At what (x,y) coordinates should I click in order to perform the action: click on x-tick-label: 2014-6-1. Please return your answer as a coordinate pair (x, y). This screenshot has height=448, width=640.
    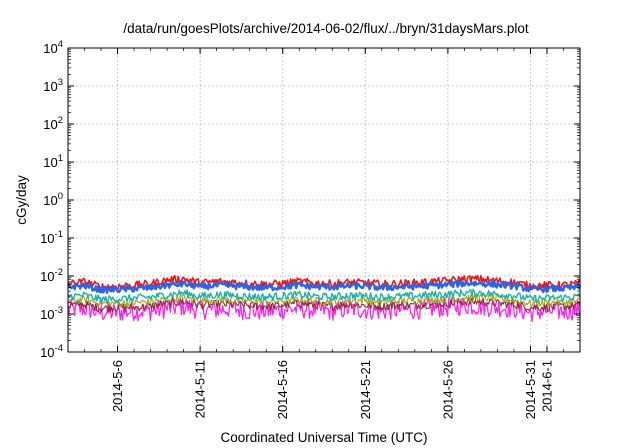
    Looking at the image, I should click on (546, 386).